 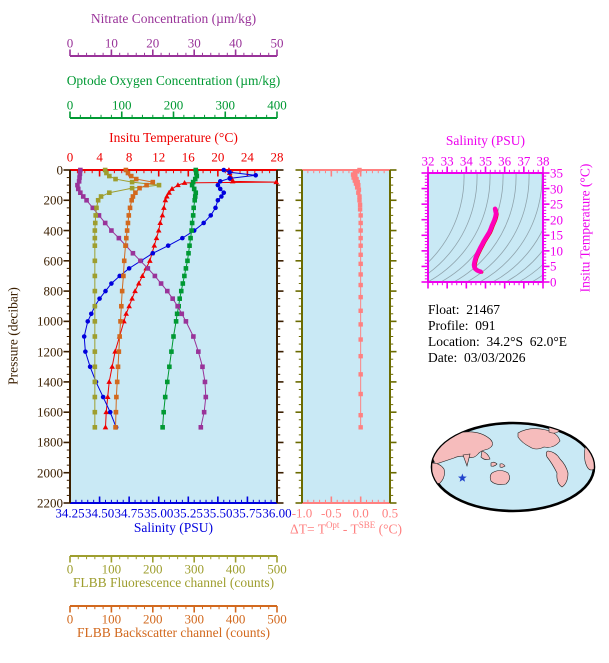 What do you see at coordinates (159, 157) in the screenshot?
I see `temperature-tick-label: 12` at bounding box center [159, 157].